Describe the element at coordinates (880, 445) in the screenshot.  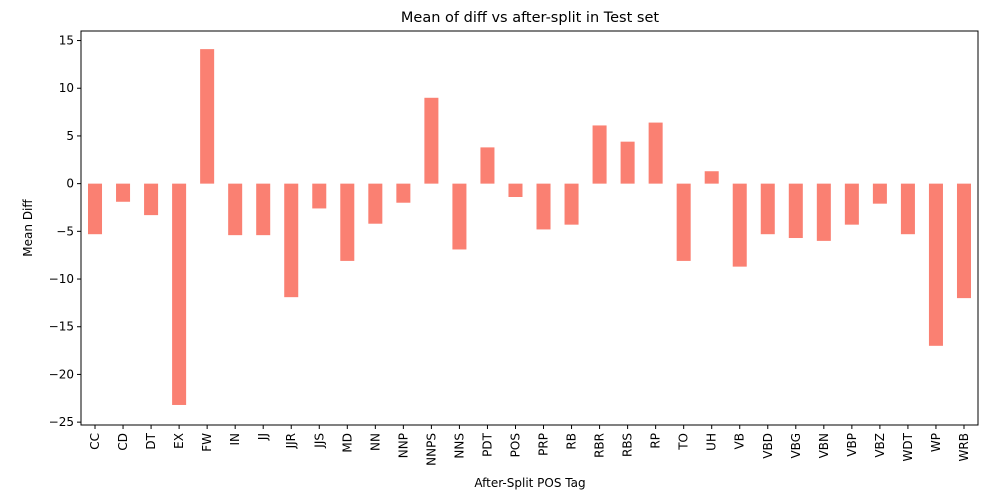
I see `x-tick-label: VBZ` at that location.